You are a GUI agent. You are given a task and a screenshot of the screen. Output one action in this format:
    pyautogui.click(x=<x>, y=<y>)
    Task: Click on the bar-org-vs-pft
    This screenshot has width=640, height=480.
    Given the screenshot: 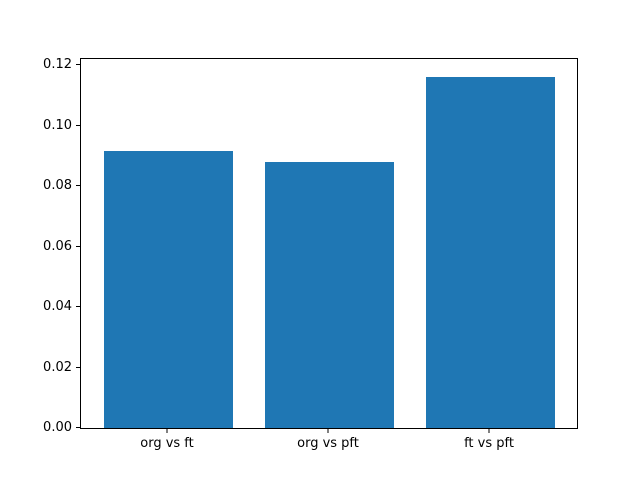 What is the action you would take?
    pyautogui.click(x=329, y=295)
    